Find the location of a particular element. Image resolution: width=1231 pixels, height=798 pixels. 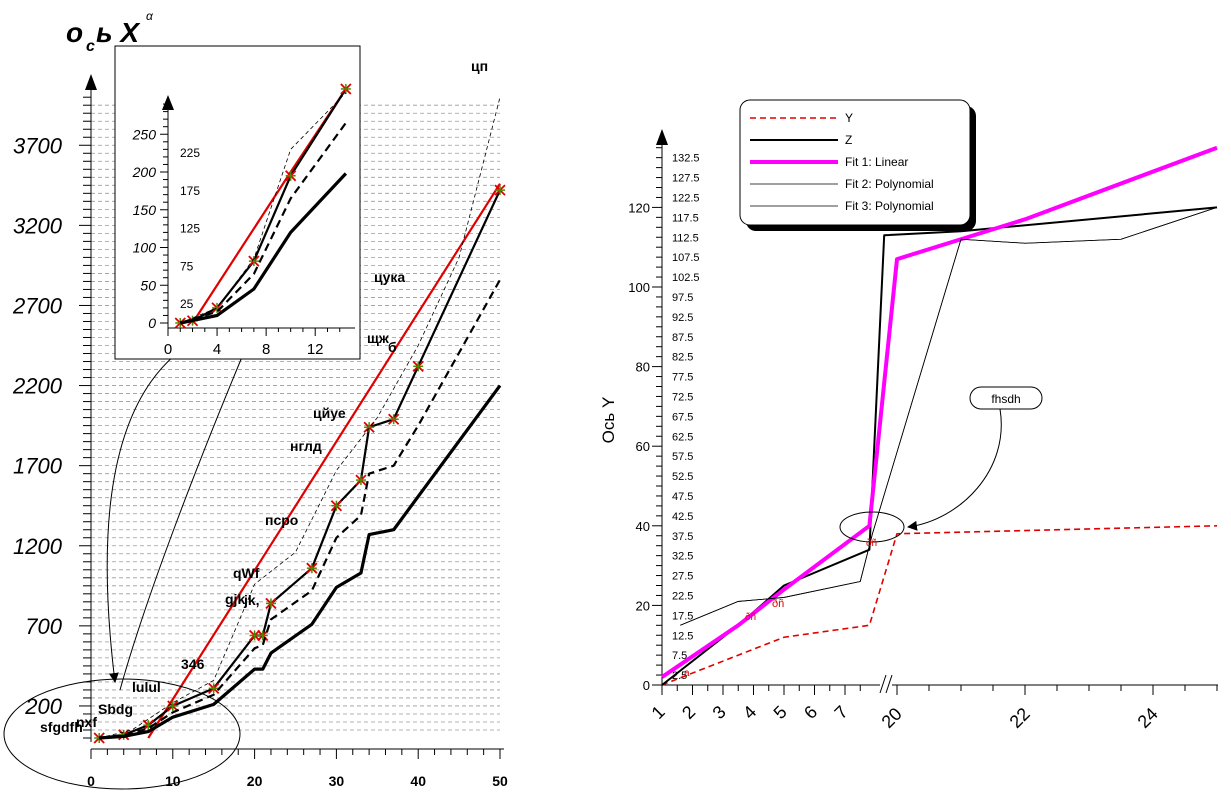

right-y-minor-label: 12.5 is located at coordinates (682, 636).